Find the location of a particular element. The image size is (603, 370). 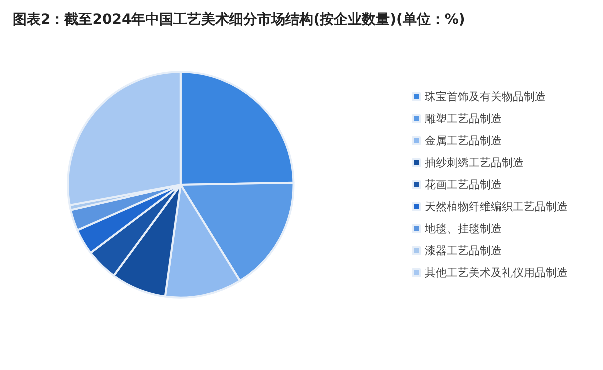

legend-label: 地毯、挂毯制造 is located at coordinates (463, 229).